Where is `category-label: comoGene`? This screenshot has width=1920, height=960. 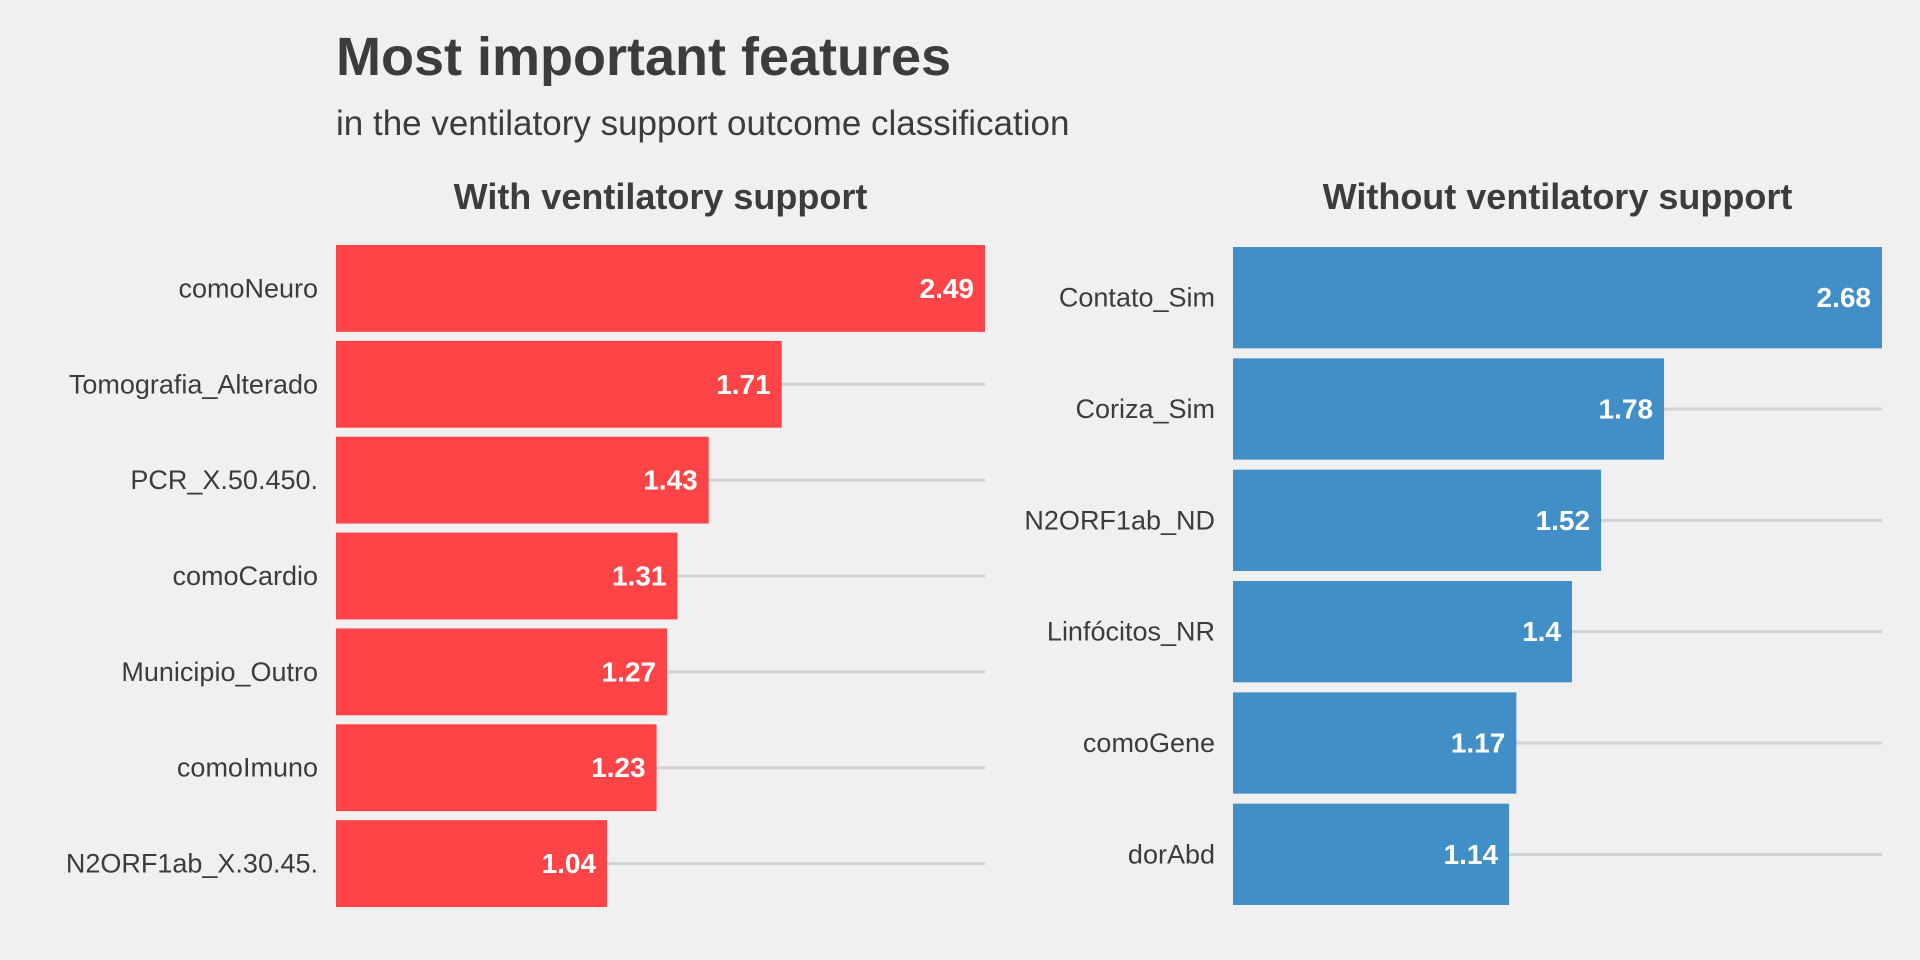 category-label: comoGene is located at coordinates (1149, 743).